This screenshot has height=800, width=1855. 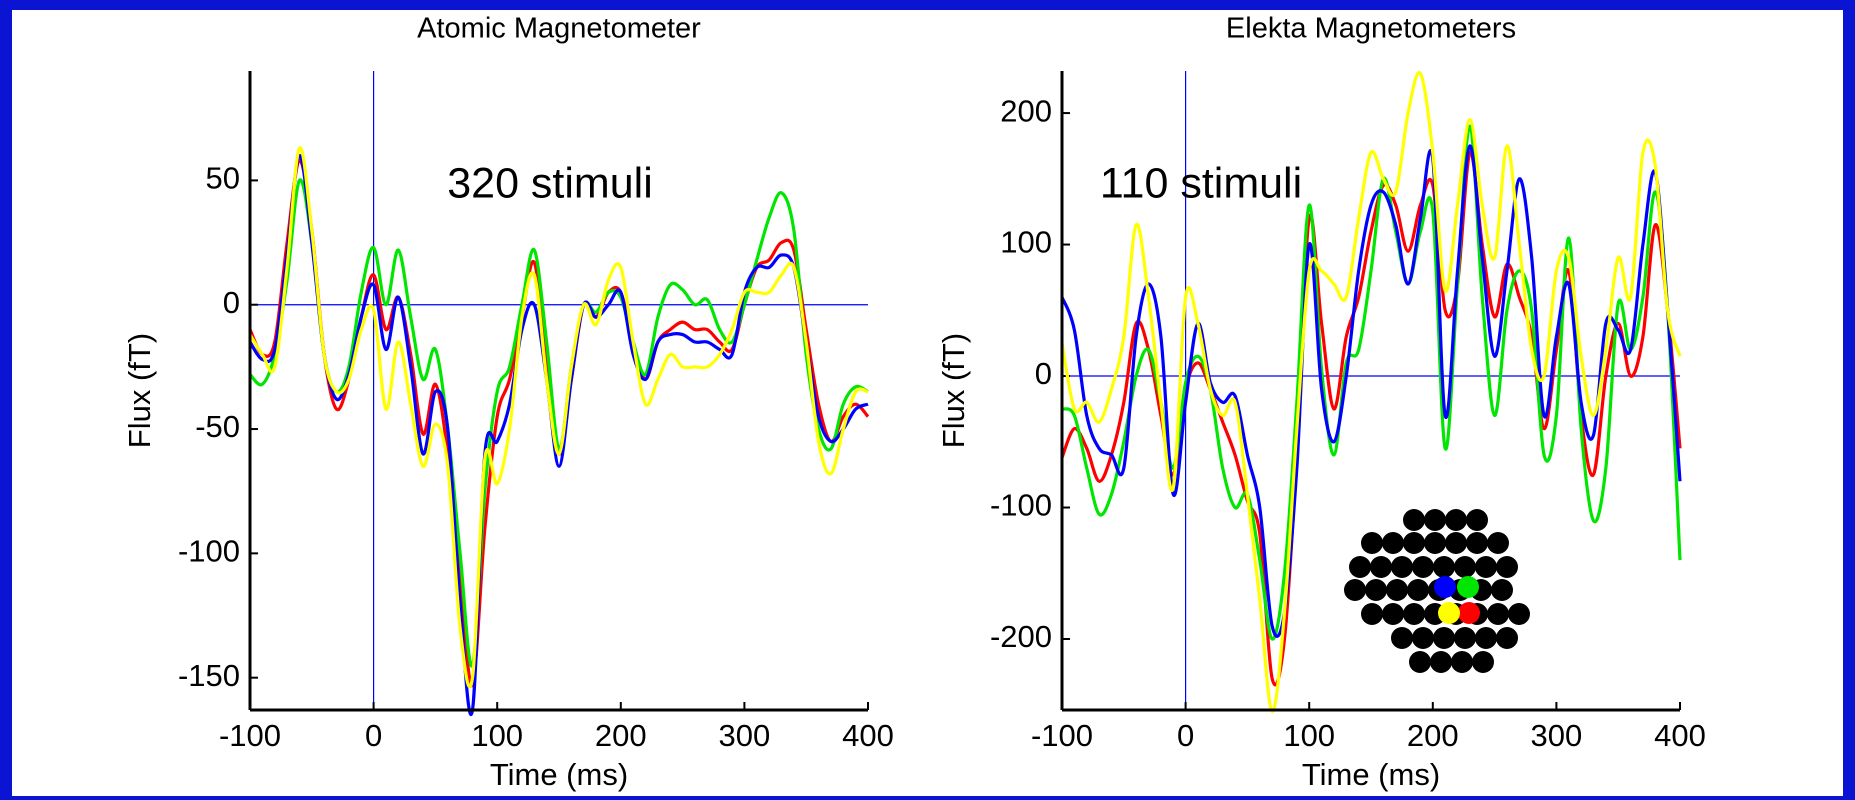 I want to click on y-tick-label: -150, so click(x=209, y=675).